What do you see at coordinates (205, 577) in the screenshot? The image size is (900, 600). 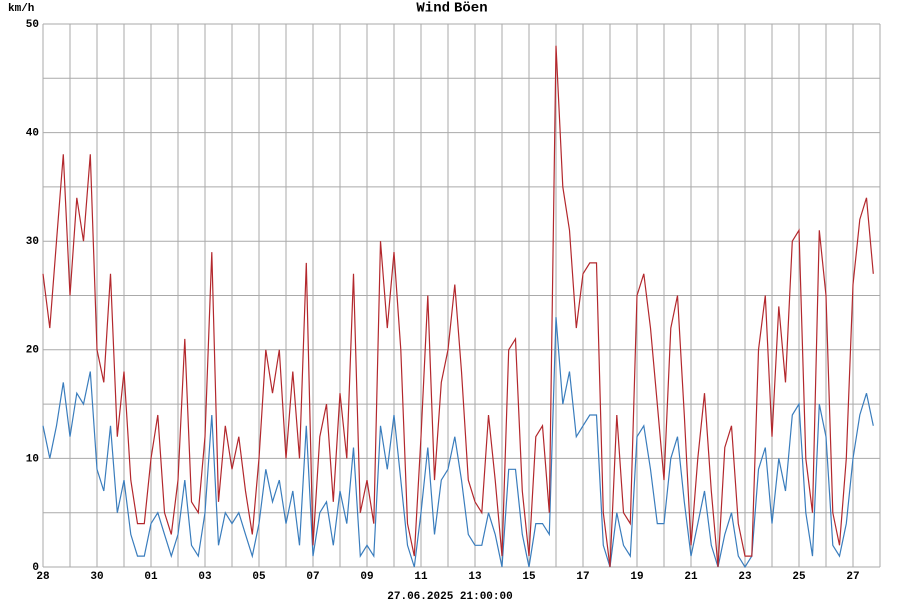 I see `x-tick-label: 03` at bounding box center [205, 577].